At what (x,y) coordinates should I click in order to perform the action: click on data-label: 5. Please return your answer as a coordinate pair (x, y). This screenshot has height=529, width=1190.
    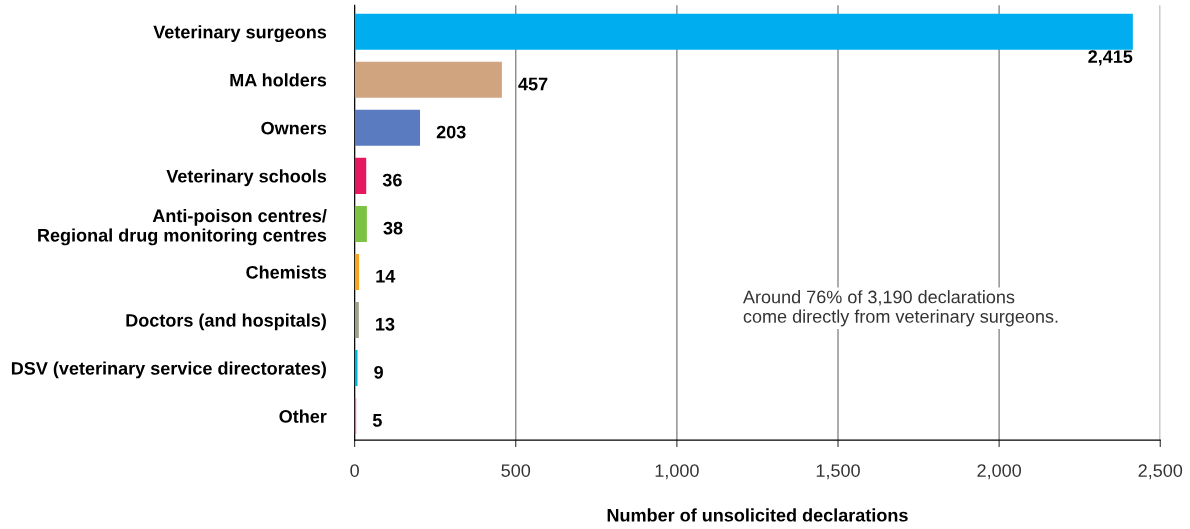
    Looking at the image, I should click on (377, 420).